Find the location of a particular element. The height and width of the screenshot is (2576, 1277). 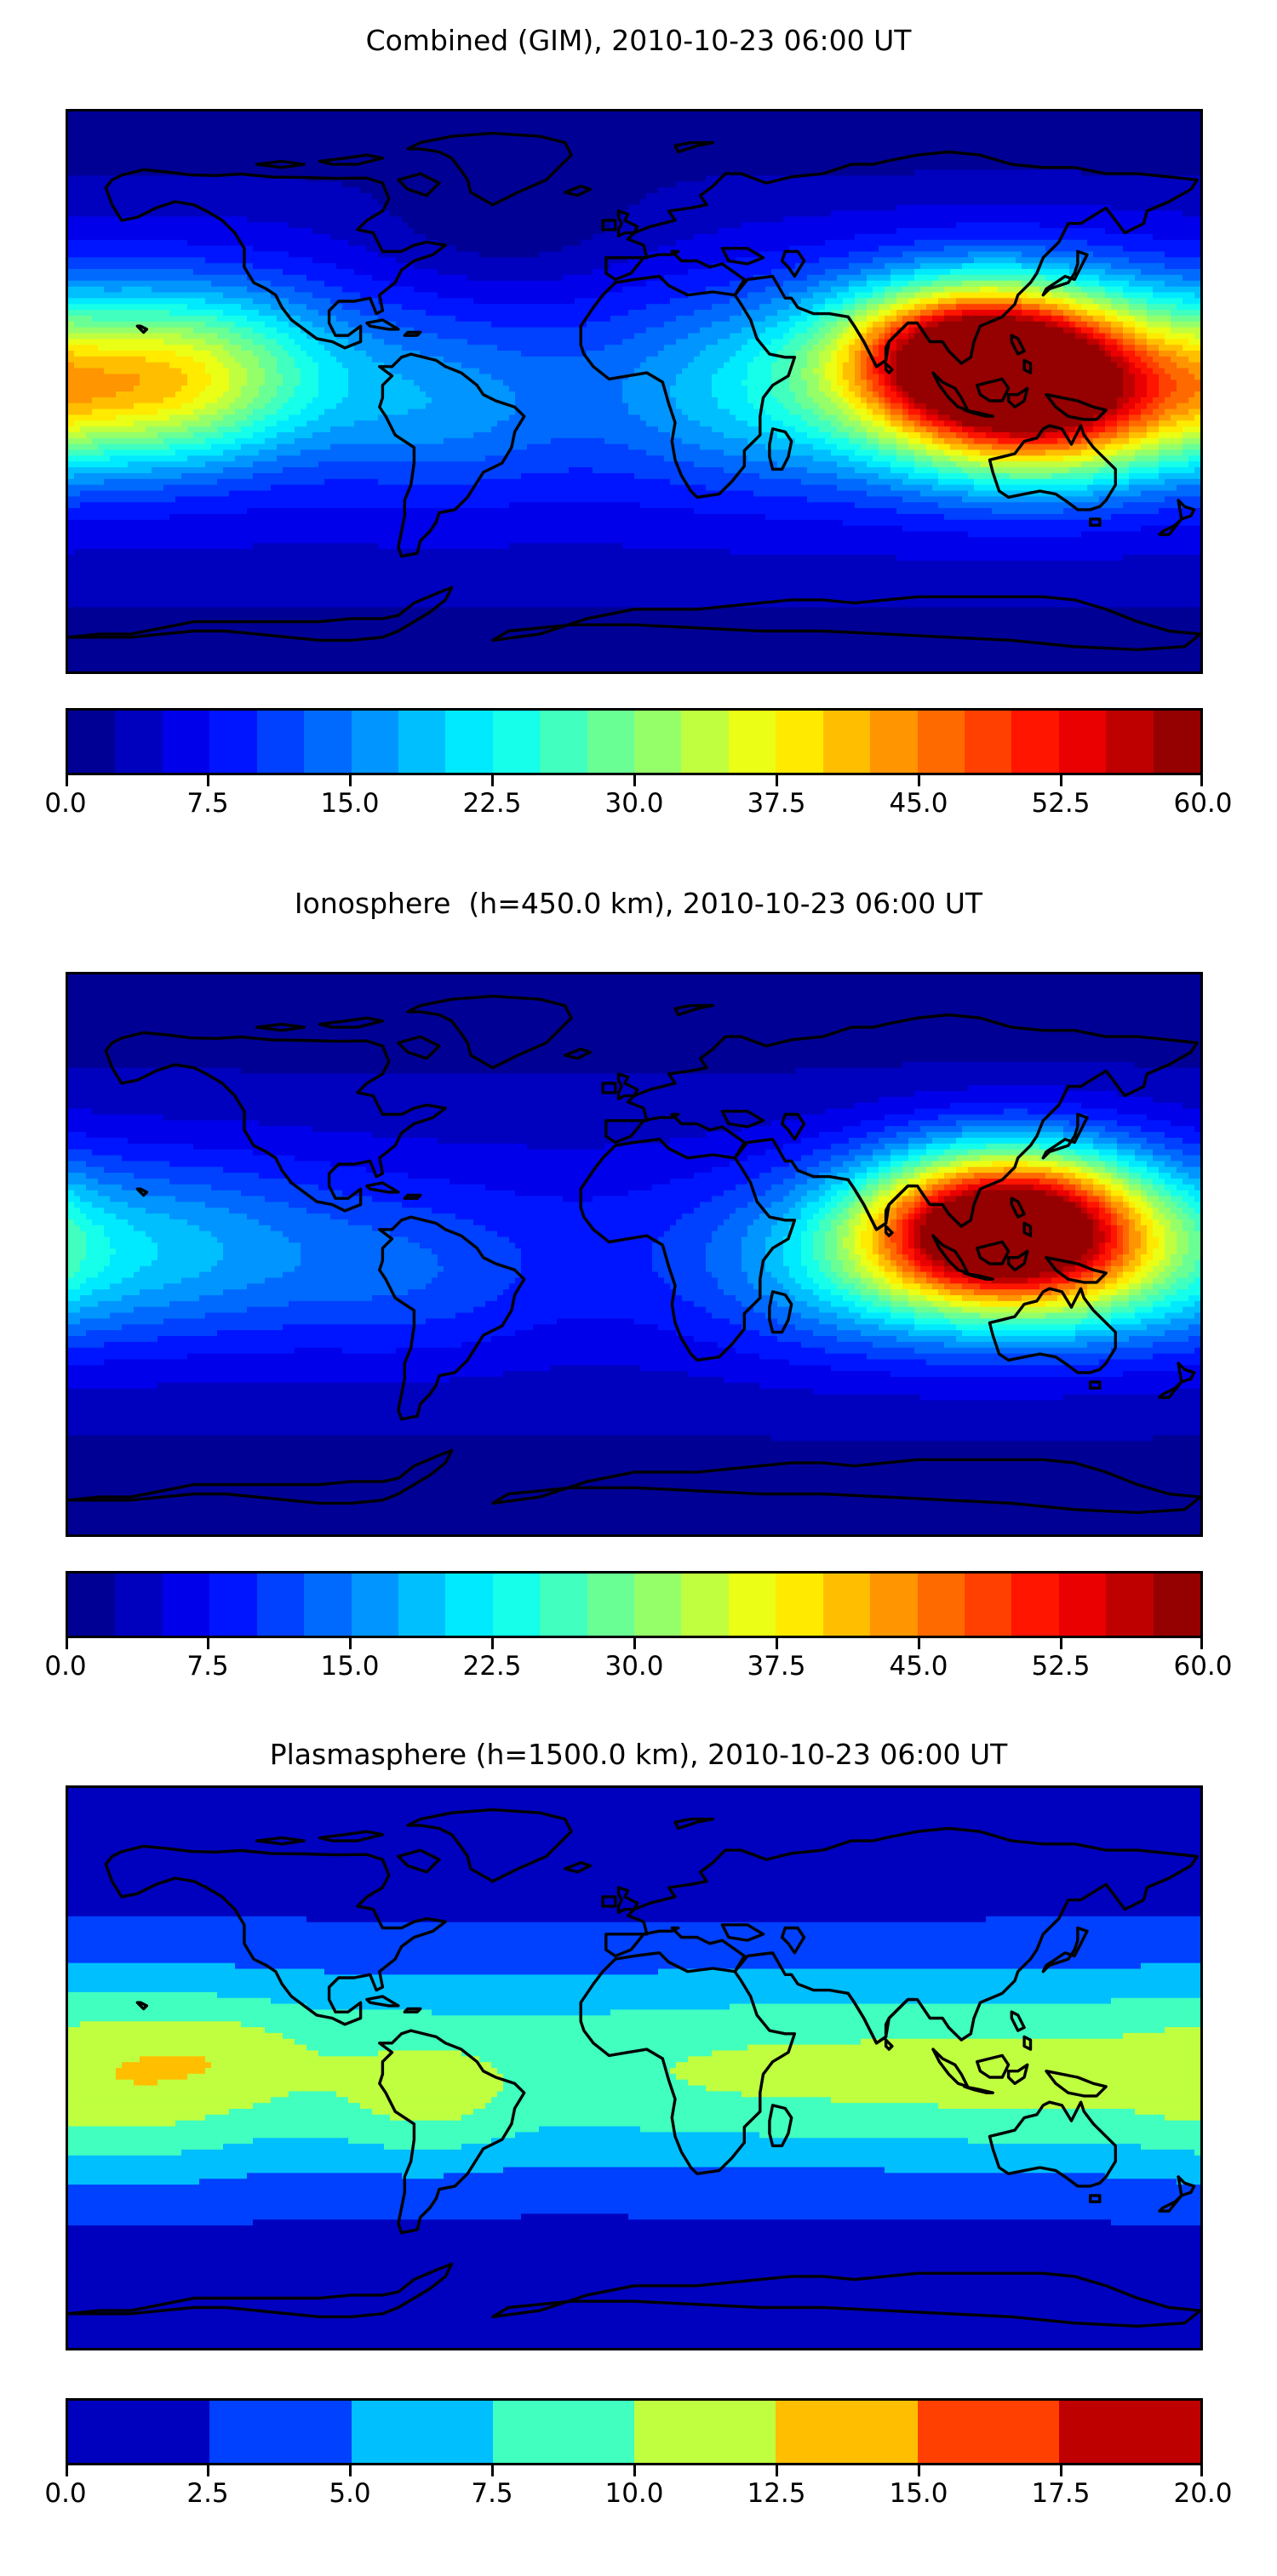

colorbar-tick-label: 22.5 is located at coordinates (492, 1666).